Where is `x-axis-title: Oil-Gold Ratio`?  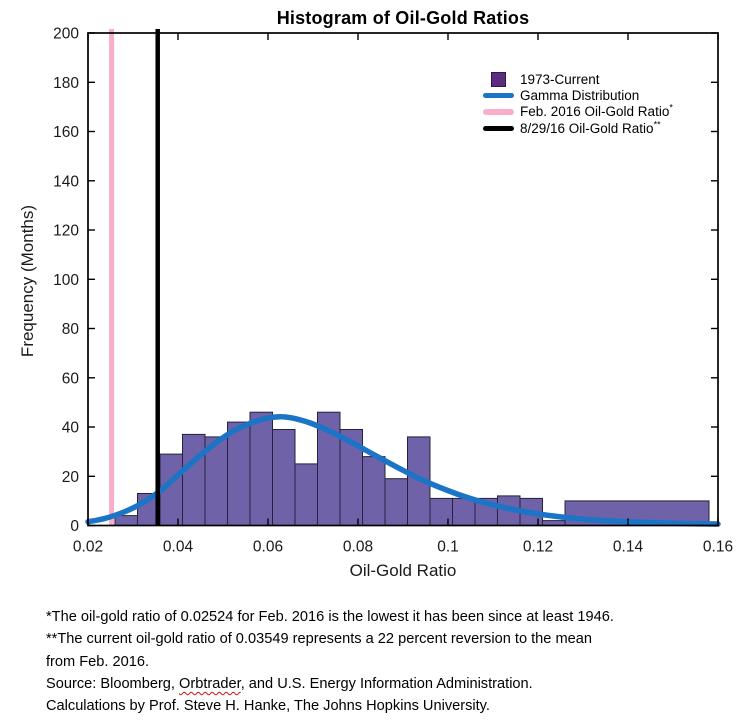
x-axis-title: Oil-Gold Ratio is located at coordinates (403, 570).